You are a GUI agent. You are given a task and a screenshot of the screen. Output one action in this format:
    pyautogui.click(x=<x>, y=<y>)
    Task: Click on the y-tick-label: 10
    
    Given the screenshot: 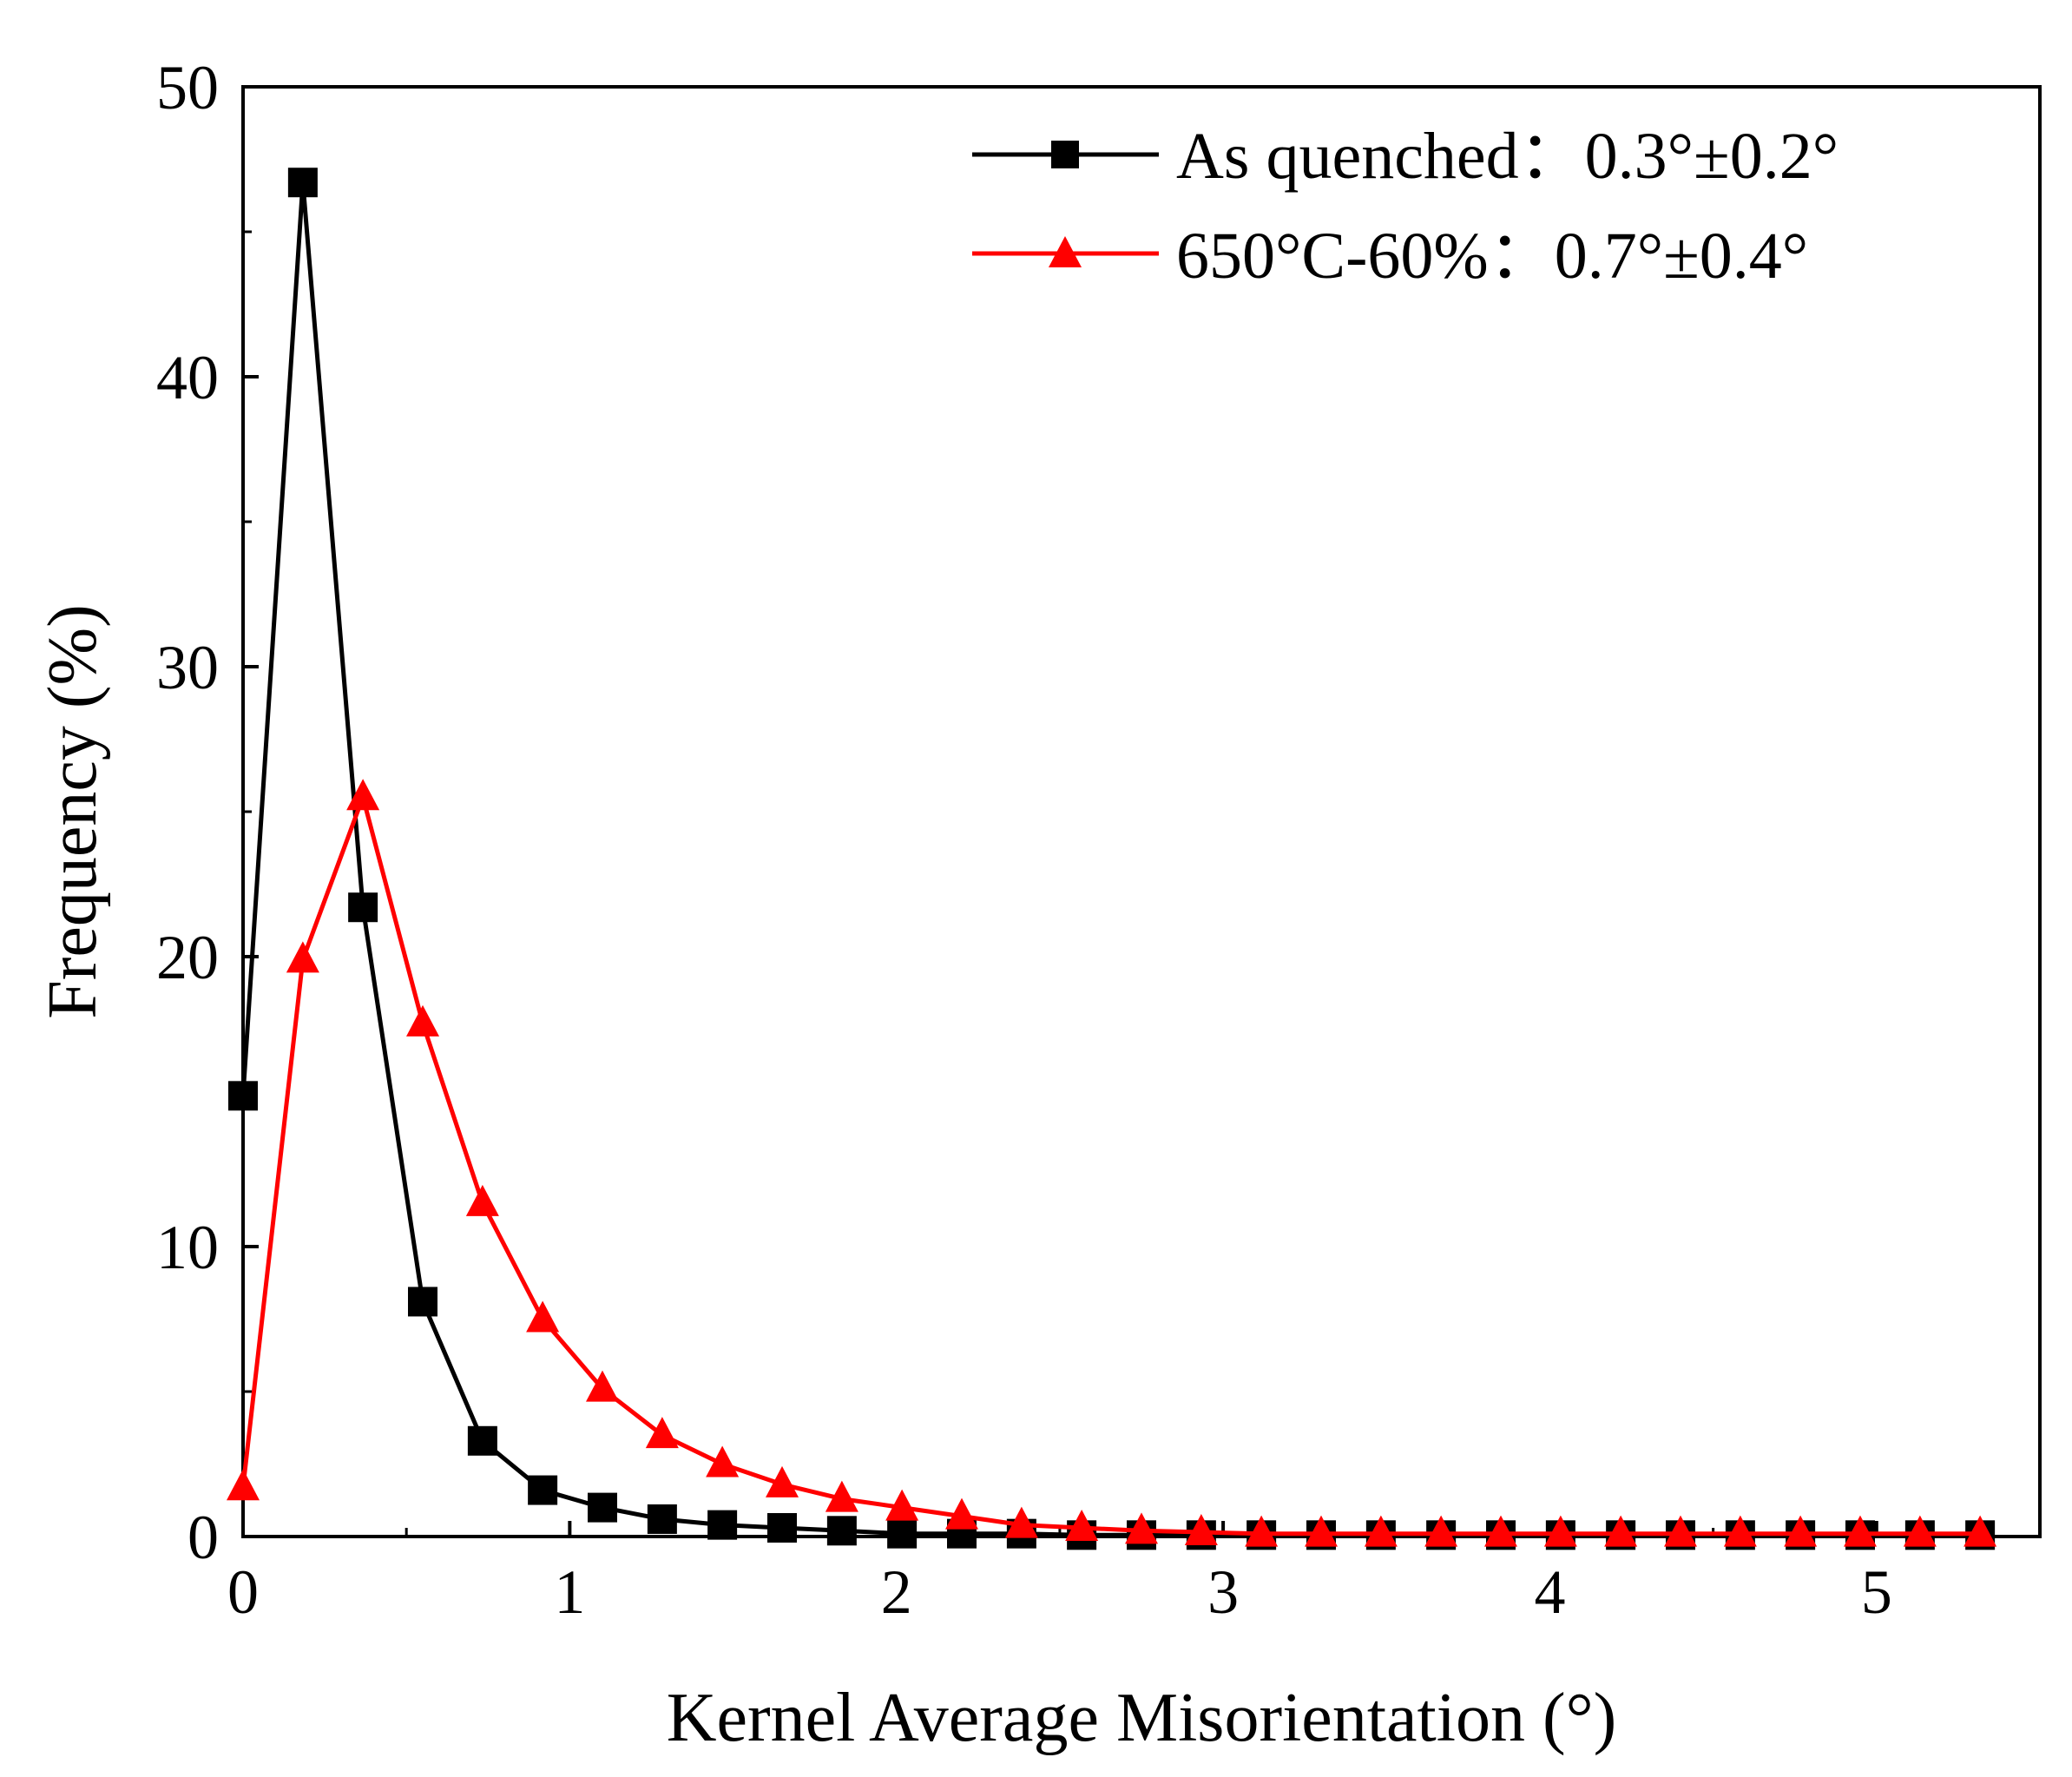 What is the action you would take?
    pyautogui.click(x=187, y=1247)
    